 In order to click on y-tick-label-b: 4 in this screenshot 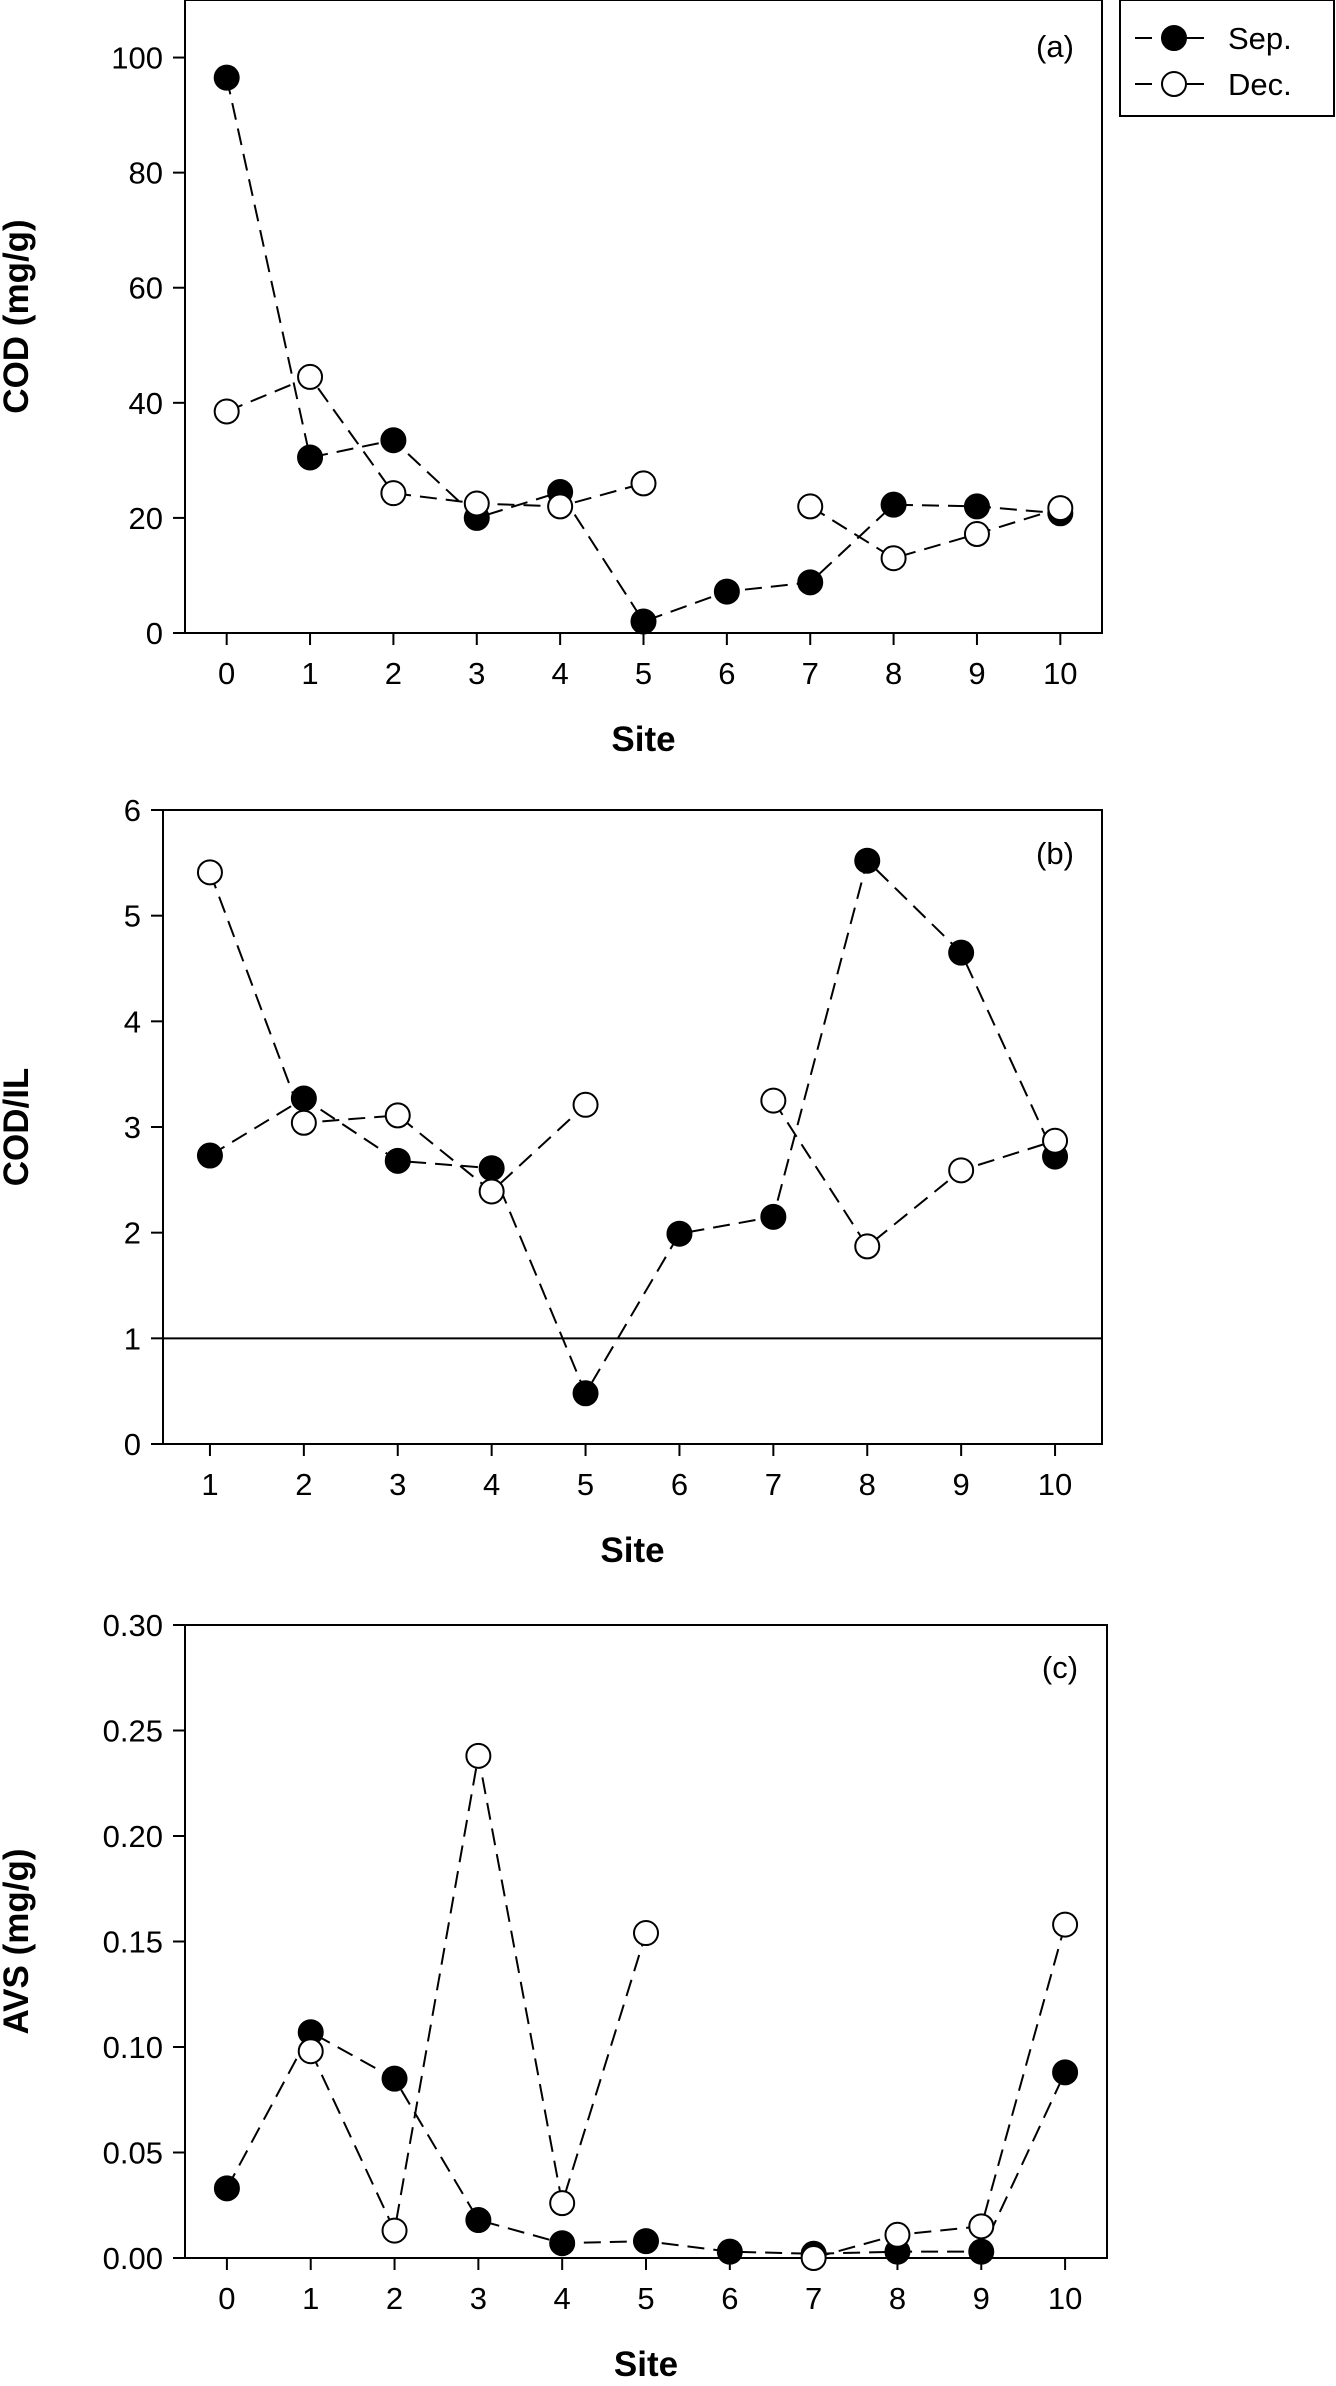, I will do `click(132, 1021)`.